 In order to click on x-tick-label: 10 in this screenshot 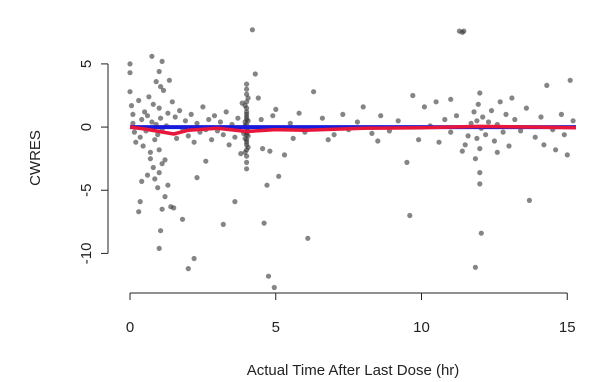, I will do `click(421, 327)`.